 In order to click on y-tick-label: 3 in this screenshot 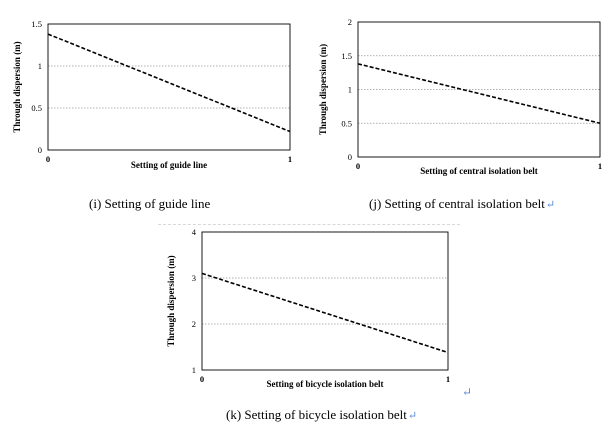, I will do `click(194, 278)`.